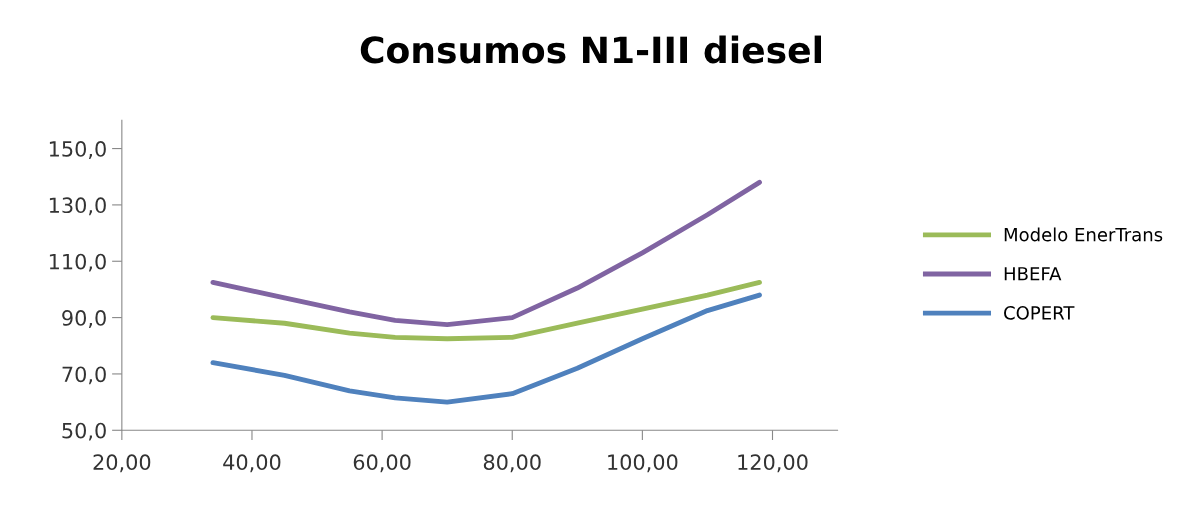 This screenshot has width=1183, height=508. What do you see at coordinates (84, 375) in the screenshot?
I see `y-tick-label: 70,0` at bounding box center [84, 375].